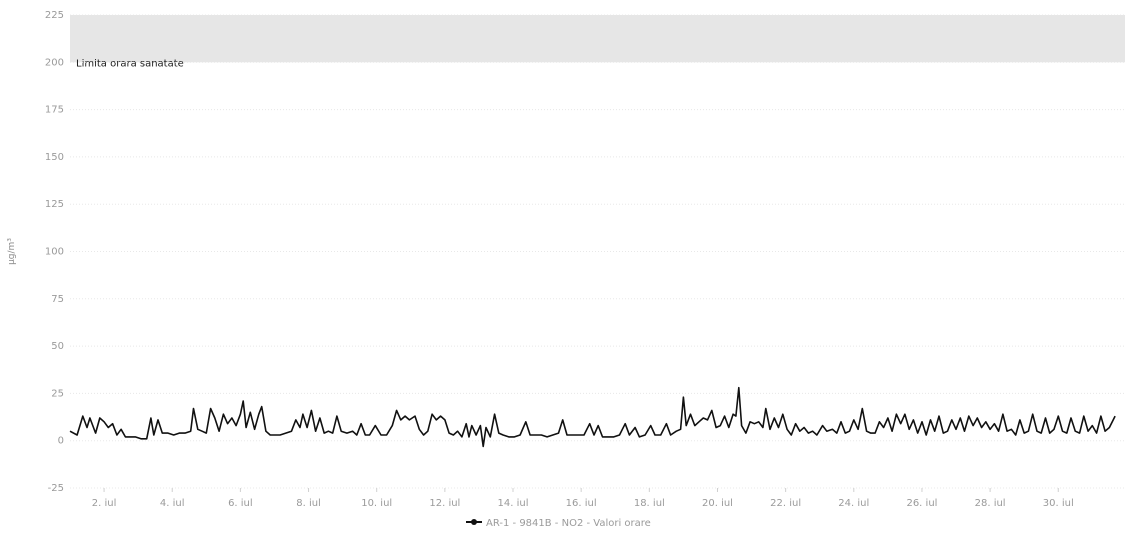 This screenshot has height=533, width=1133. I want to click on x-tick-label: 20. iul, so click(717, 503).